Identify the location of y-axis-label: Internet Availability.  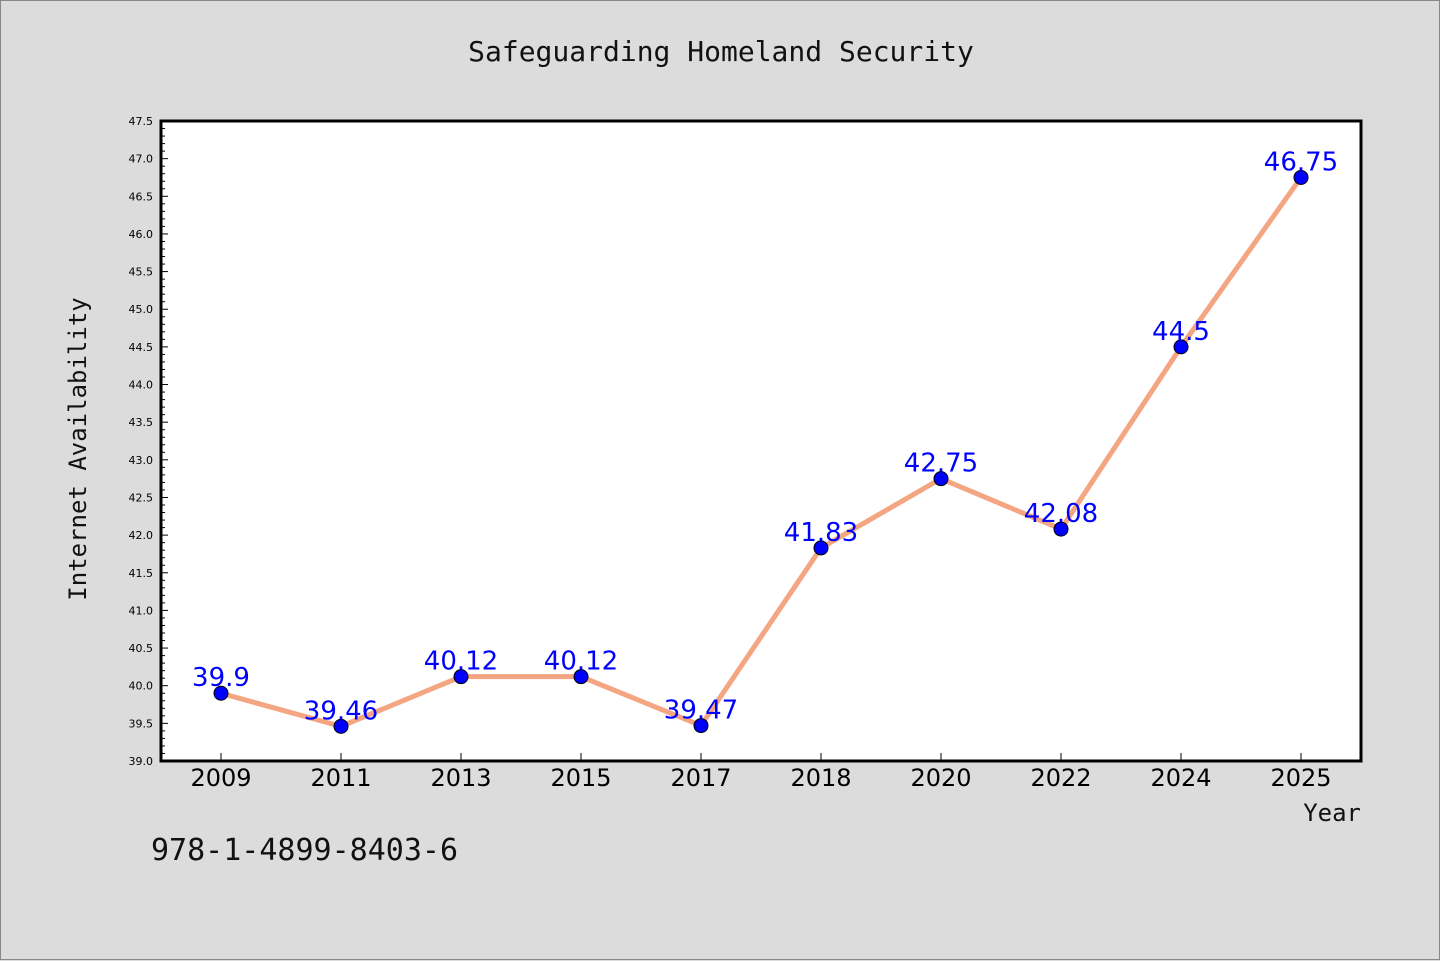
(78, 448).